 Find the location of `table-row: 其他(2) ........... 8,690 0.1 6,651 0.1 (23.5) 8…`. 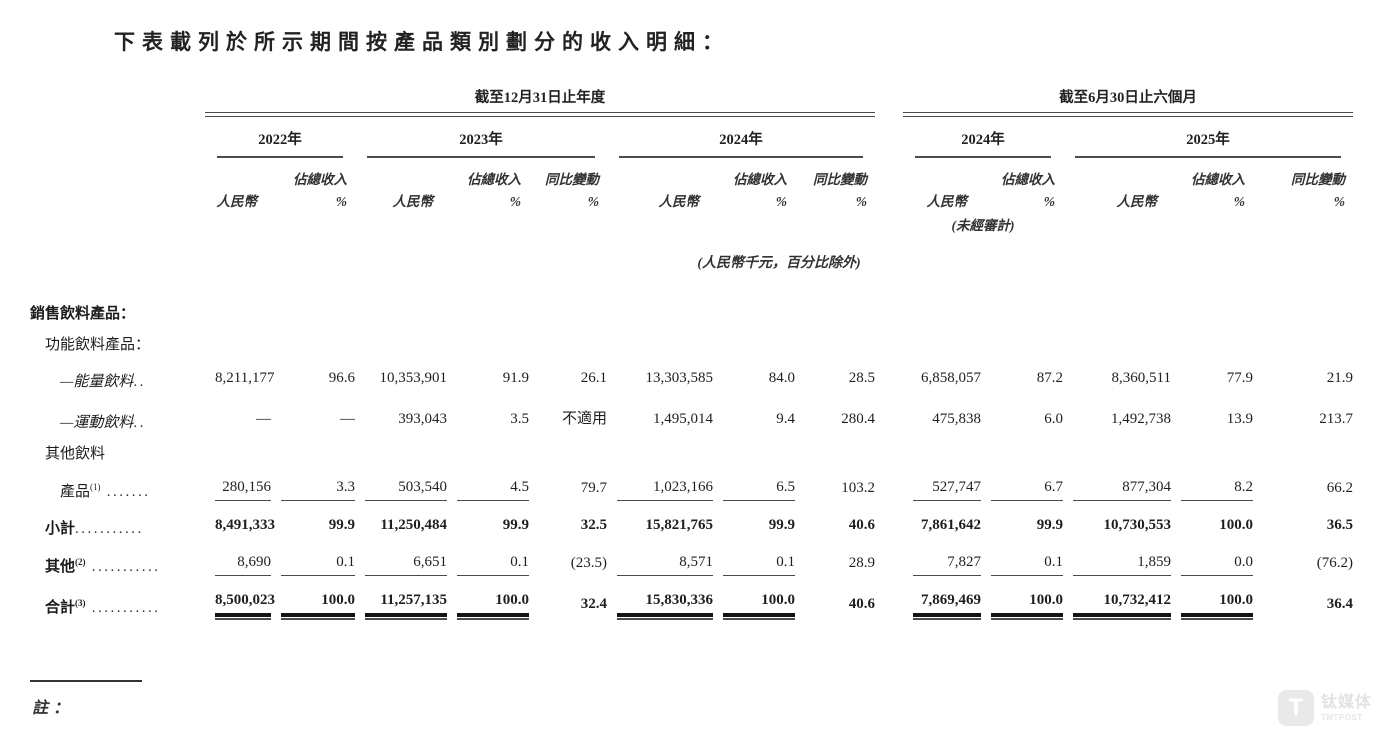

table-row: 其他(2) ........... 8,690 0.1 6,651 0.1 (23.5) 8… is located at coordinates (691, 557).